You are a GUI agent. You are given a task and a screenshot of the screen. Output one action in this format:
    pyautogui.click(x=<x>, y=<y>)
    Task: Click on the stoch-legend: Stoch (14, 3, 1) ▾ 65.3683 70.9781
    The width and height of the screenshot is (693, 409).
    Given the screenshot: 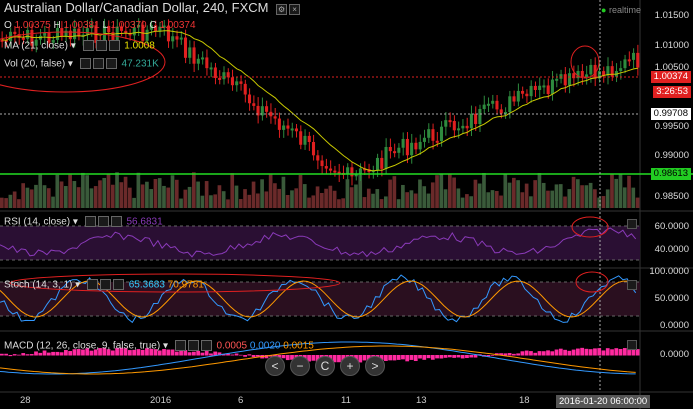 What is the action you would take?
    pyautogui.click(x=104, y=285)
    